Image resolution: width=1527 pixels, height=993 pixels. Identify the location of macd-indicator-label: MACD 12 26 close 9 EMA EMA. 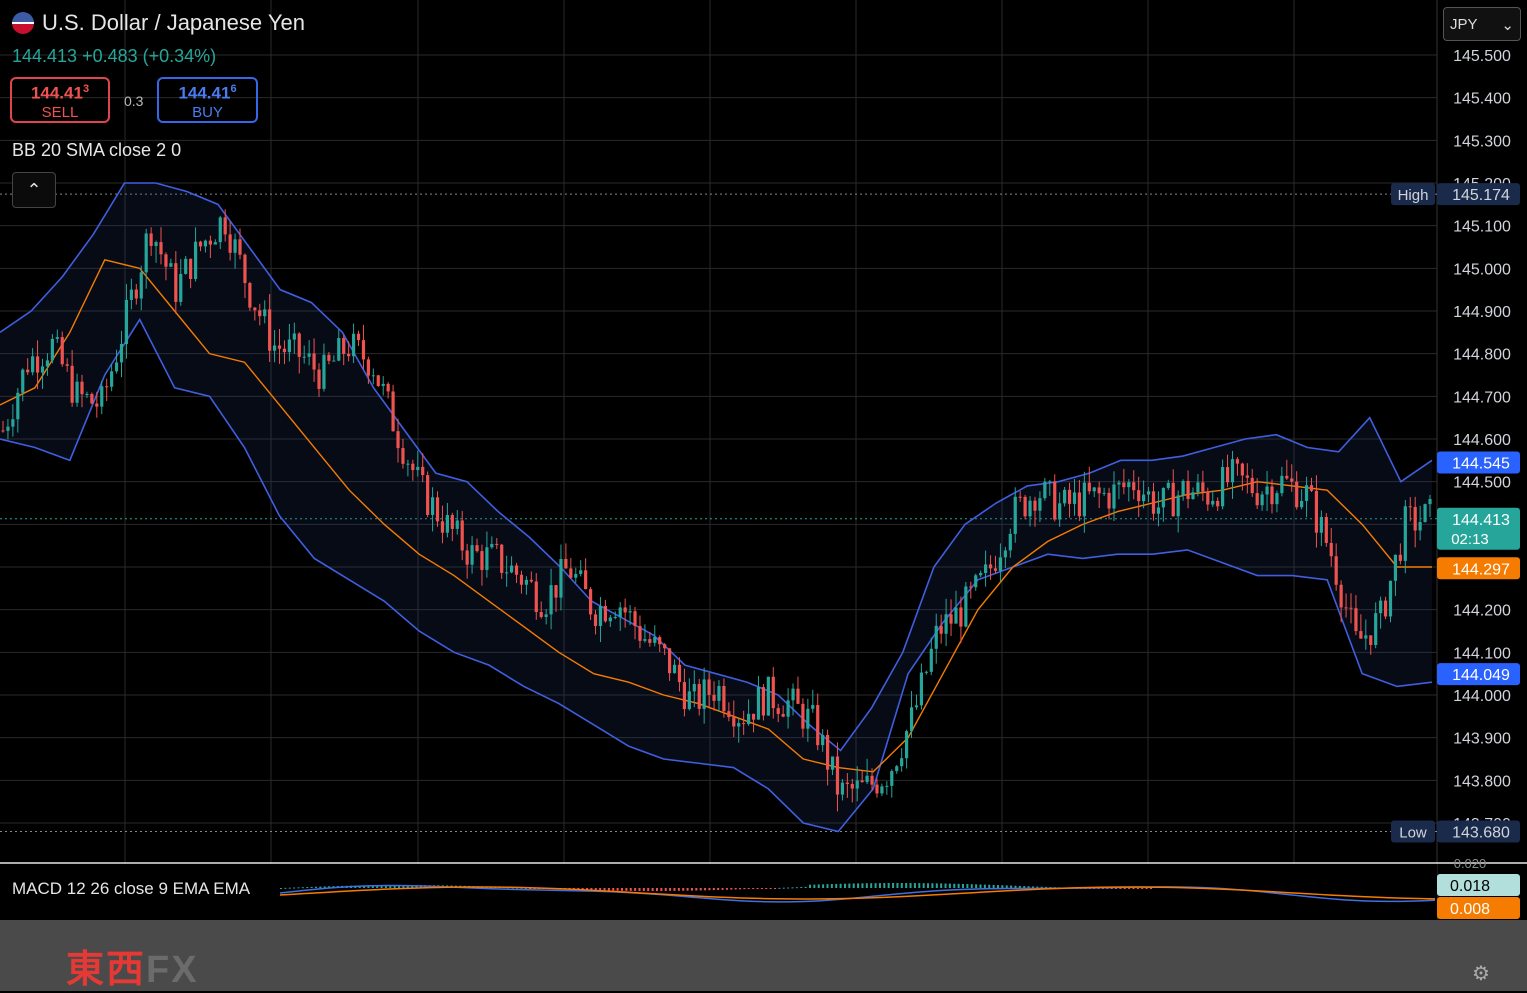
(131, 888).